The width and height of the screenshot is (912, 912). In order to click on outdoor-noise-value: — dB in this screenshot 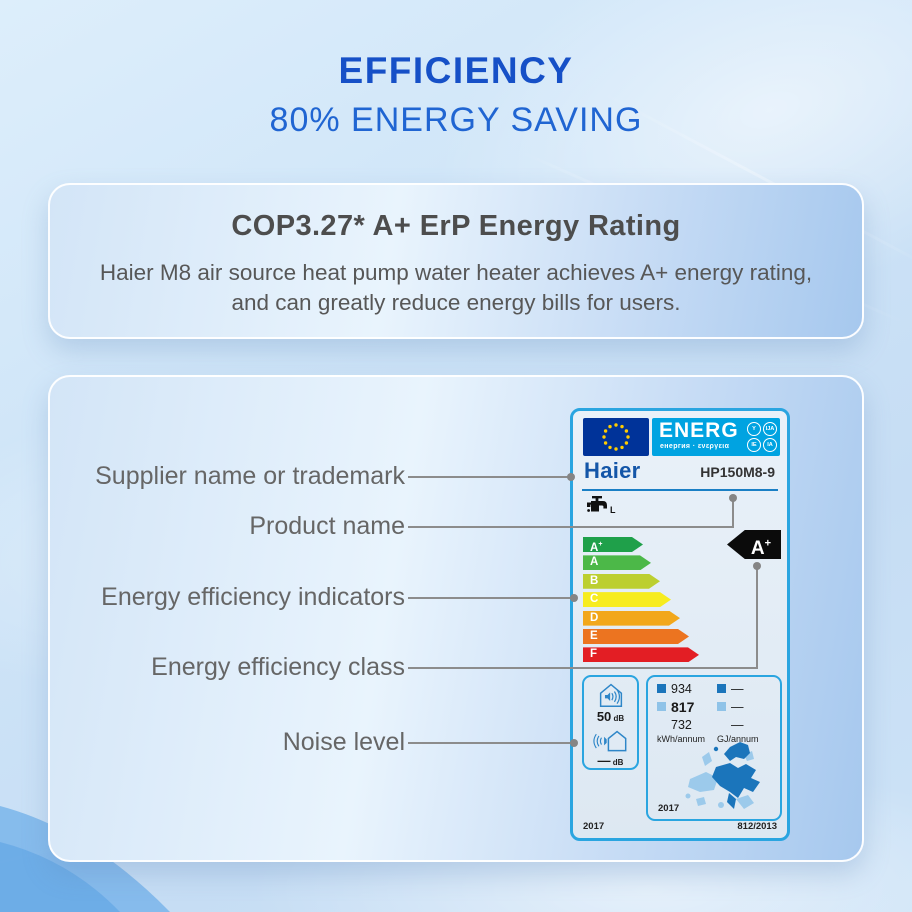, I will do `click(610, 760)`.